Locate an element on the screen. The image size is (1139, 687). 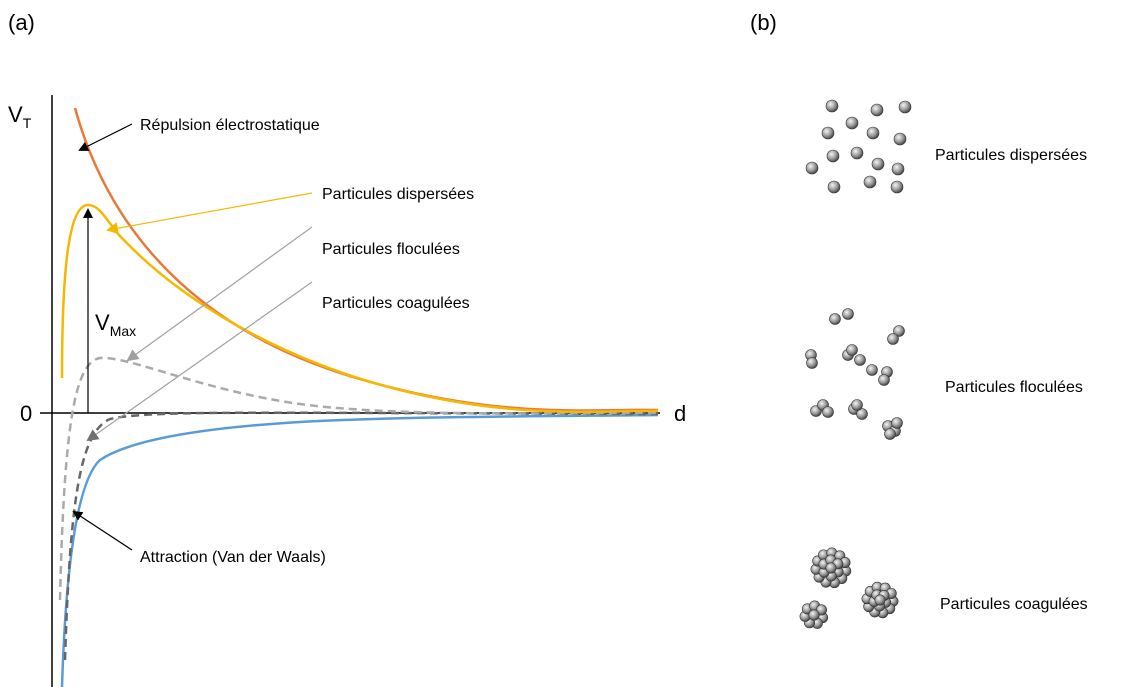
annotation: Attraction (Van der Waals) is located at coordinates (233, 557).